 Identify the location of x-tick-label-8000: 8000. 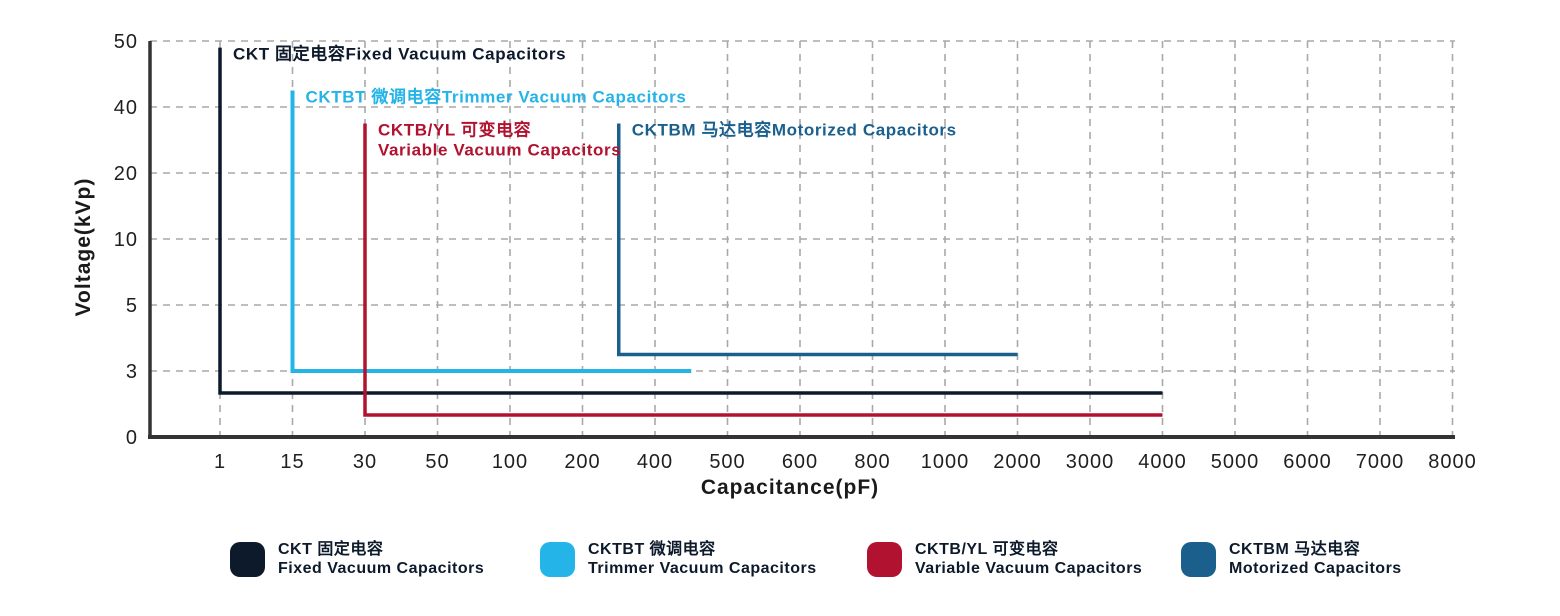
(1452, 462).